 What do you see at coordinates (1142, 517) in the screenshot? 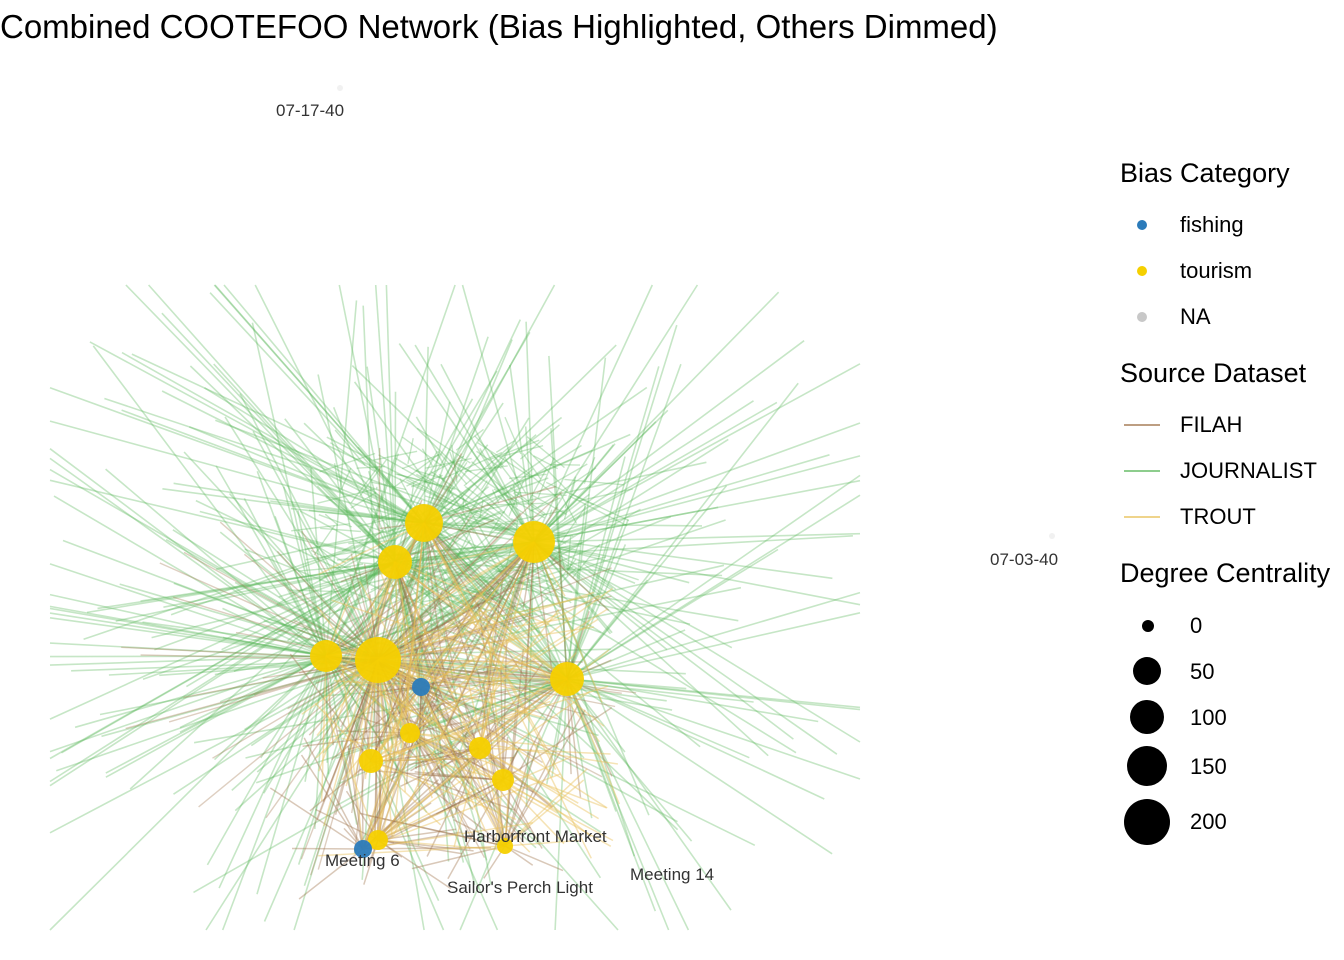
I see `legend-trout-line` at bounding box center [1142, 517].